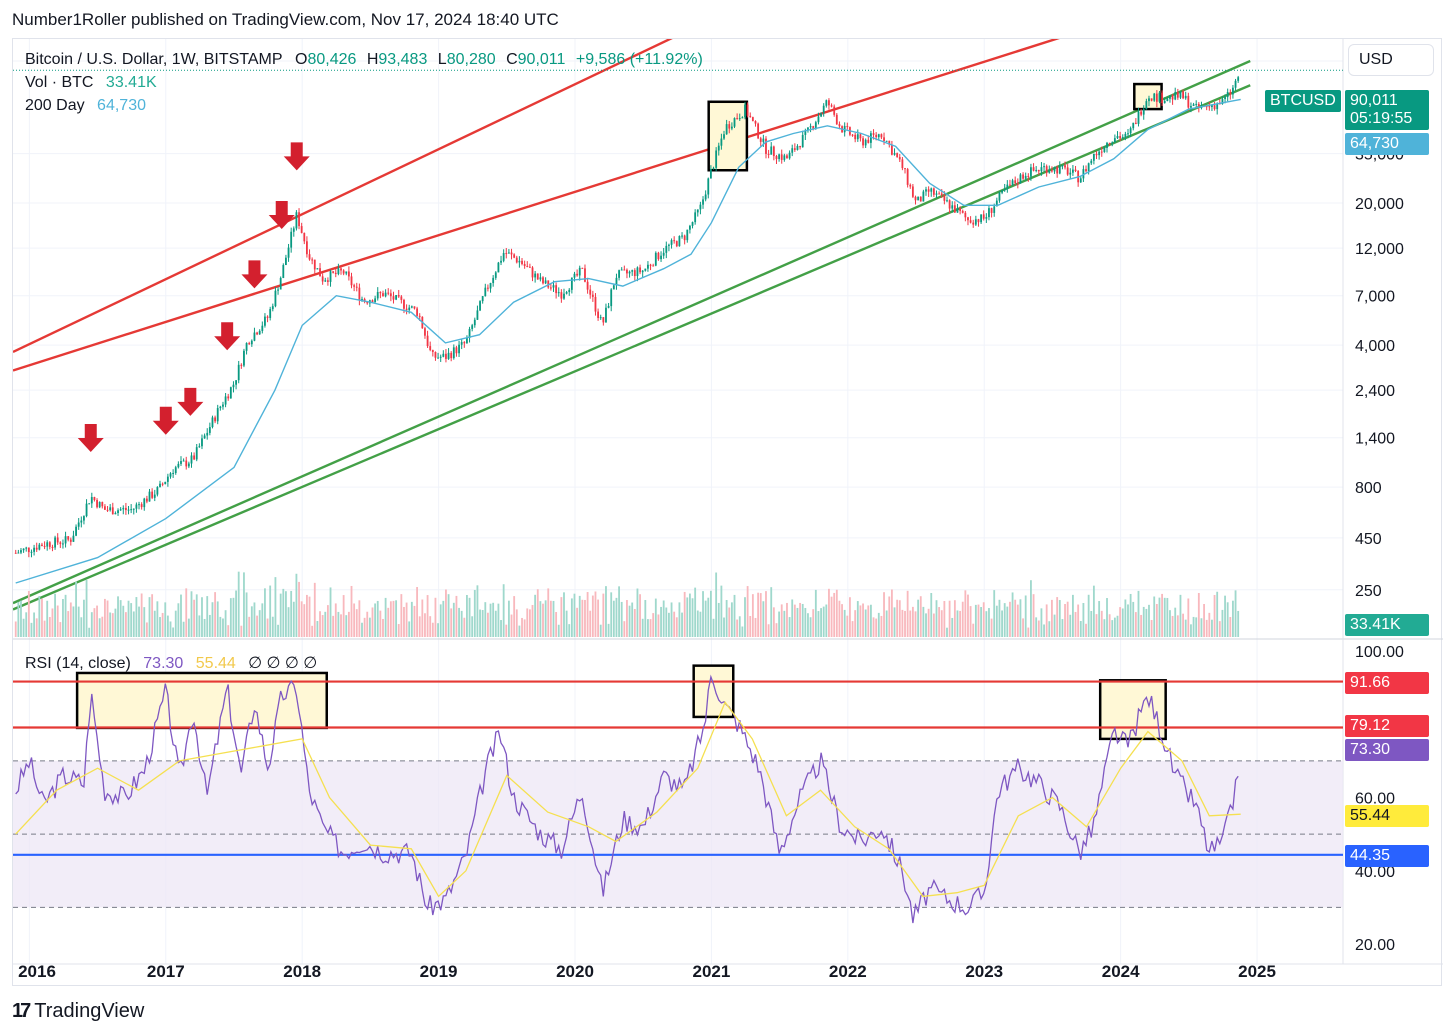 This screenshot has width=1456, height=1036. Describe the element at coordinates (1391, 60) in the screenshot. I see `currency-button: USD` at that location.